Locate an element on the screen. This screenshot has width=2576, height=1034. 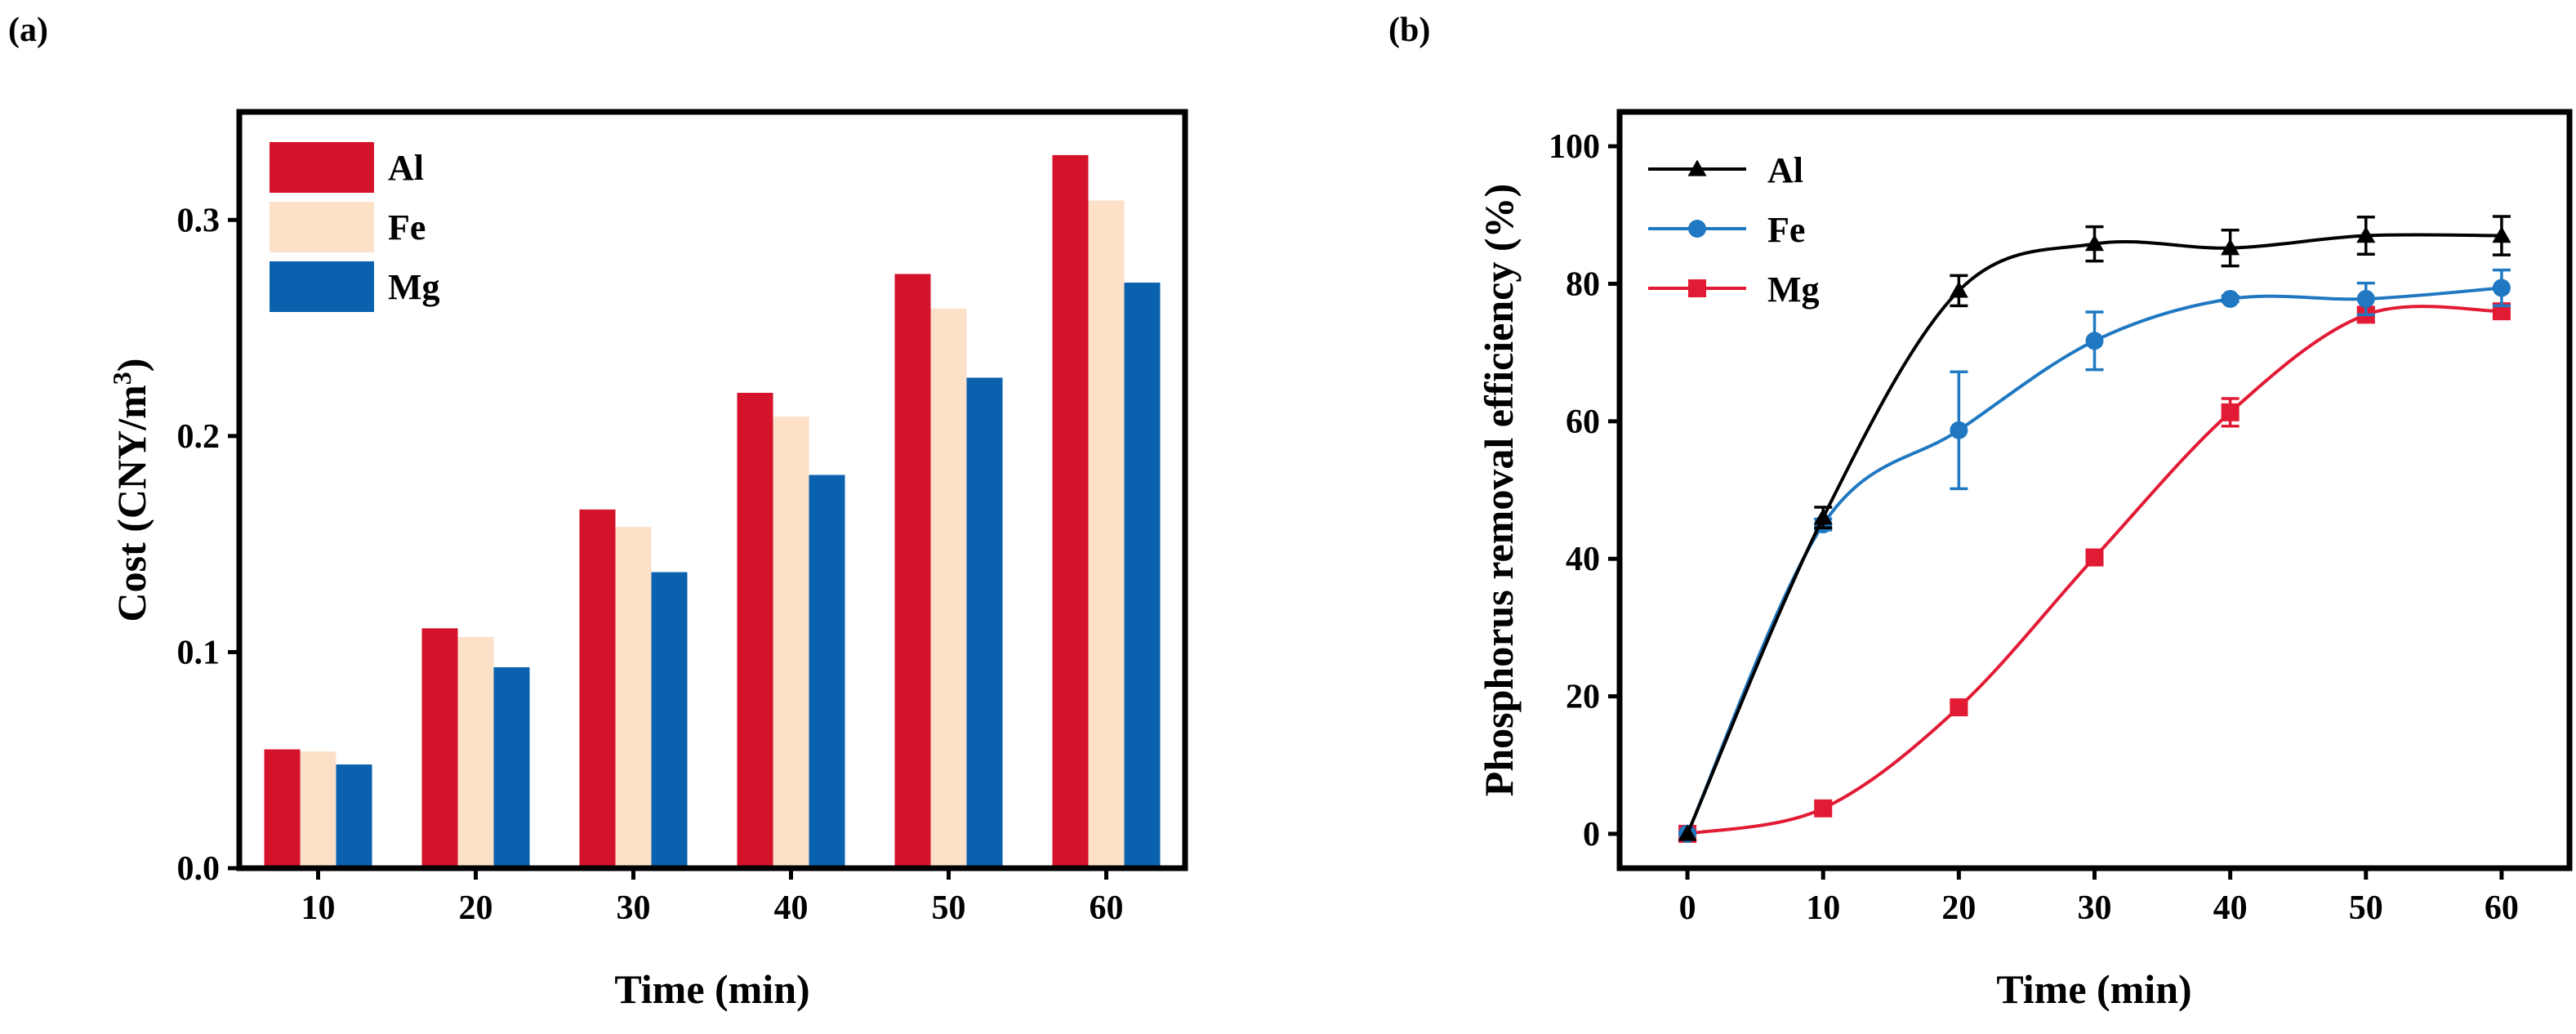
a-y-tick-label: 0.1 is located at coordinates (199, 652).